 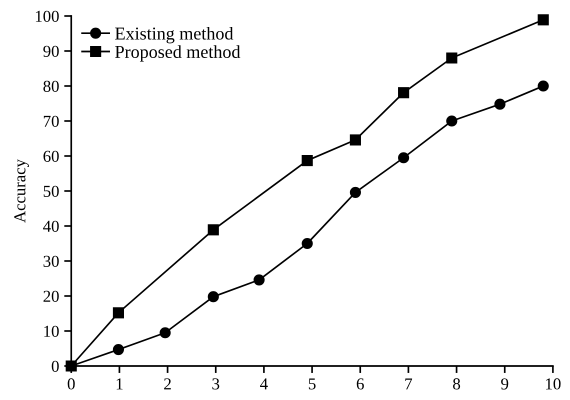 What do you see at coordinates (360, 384) in the screenshot?
I see `x-tick-label: 6` at bounding box center [360, 384].